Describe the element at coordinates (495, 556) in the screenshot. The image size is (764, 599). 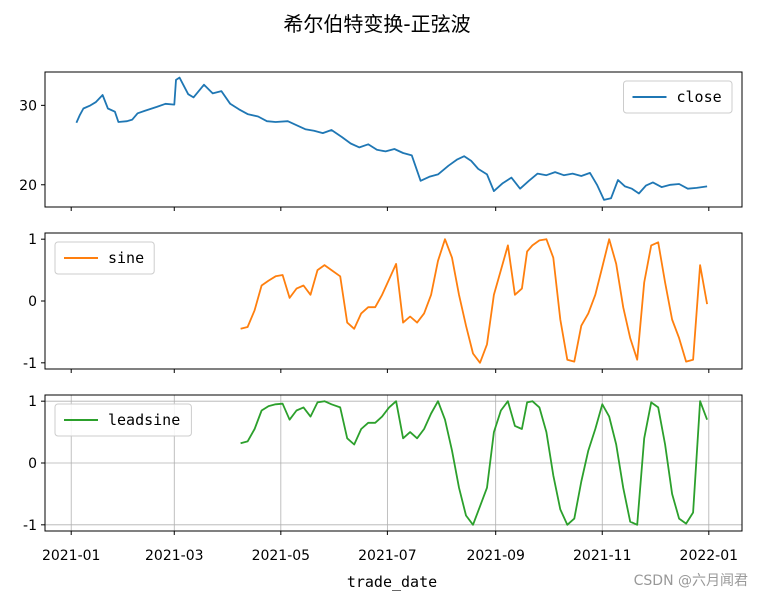
I see `x-tick-label: 2021-09` at that location.